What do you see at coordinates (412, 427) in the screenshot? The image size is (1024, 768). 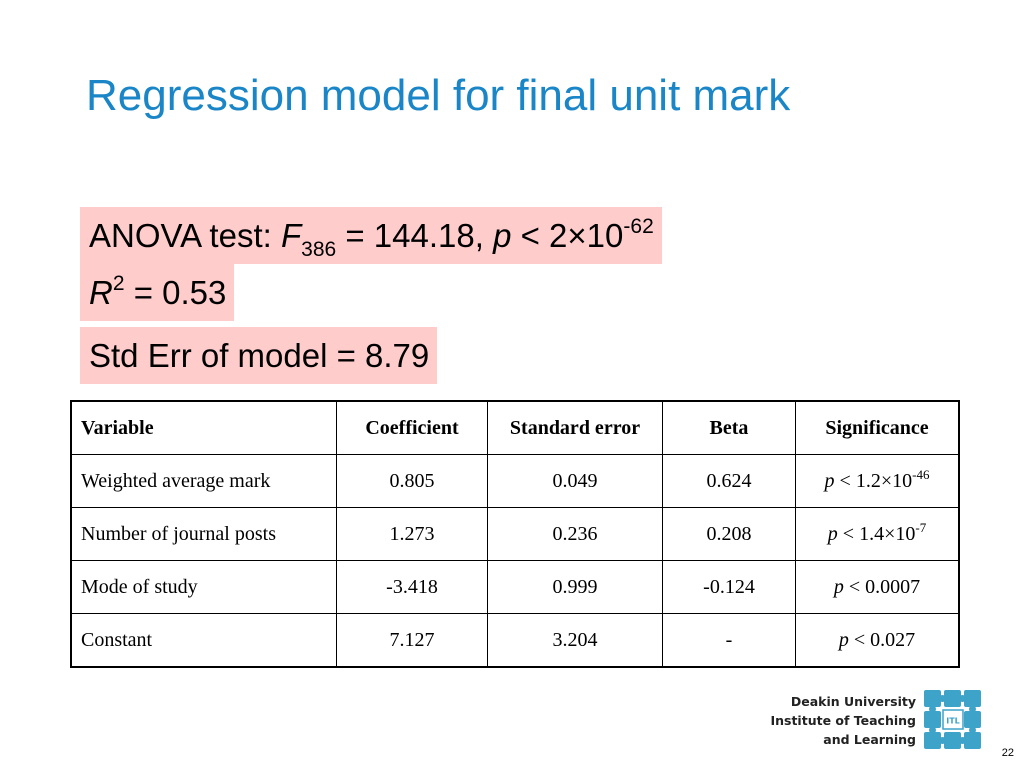 I see `header-coefficient: Coefficient` at bounding box center [412, 427].